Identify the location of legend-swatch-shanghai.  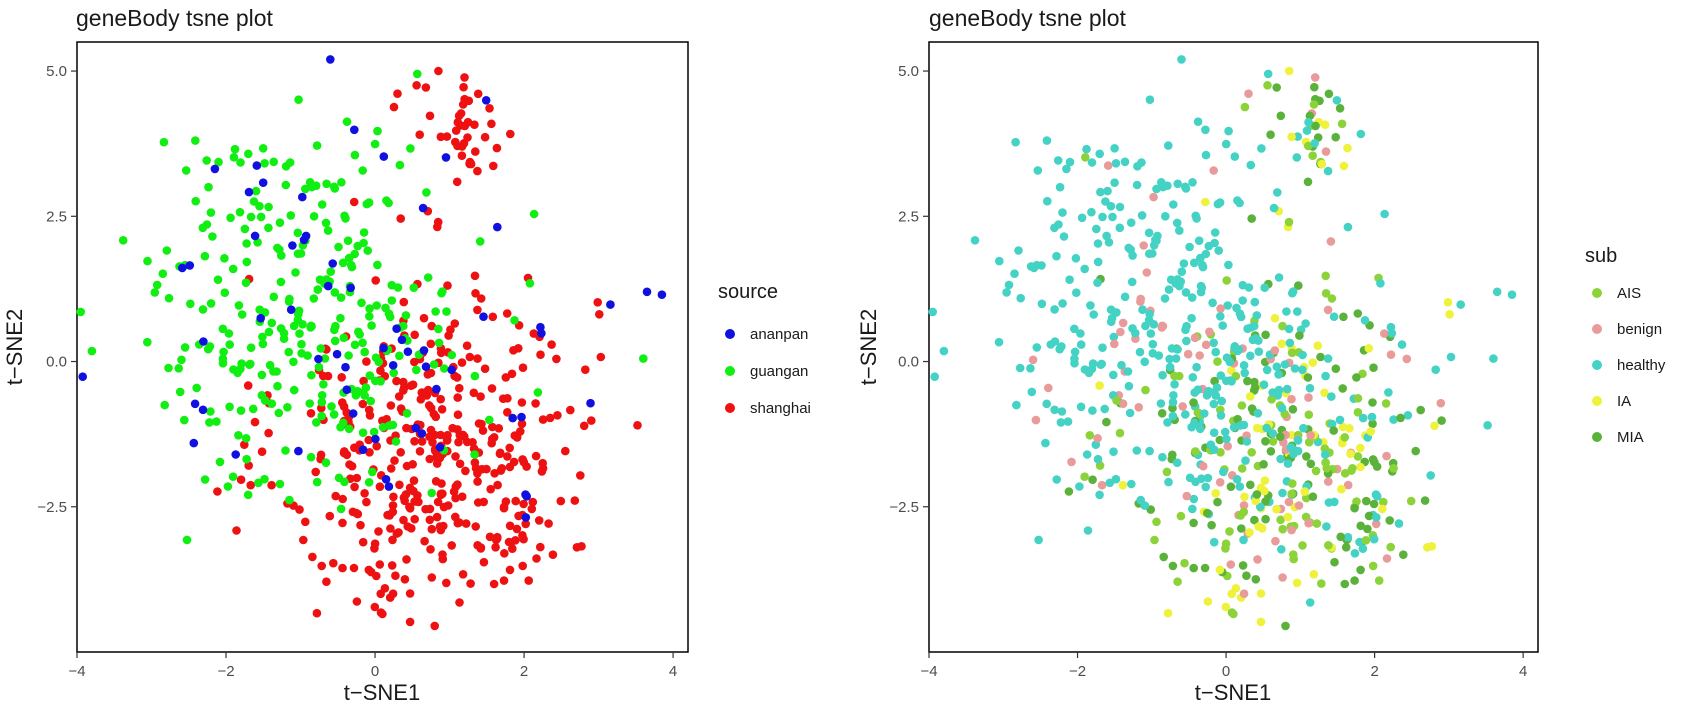
(730, 408).